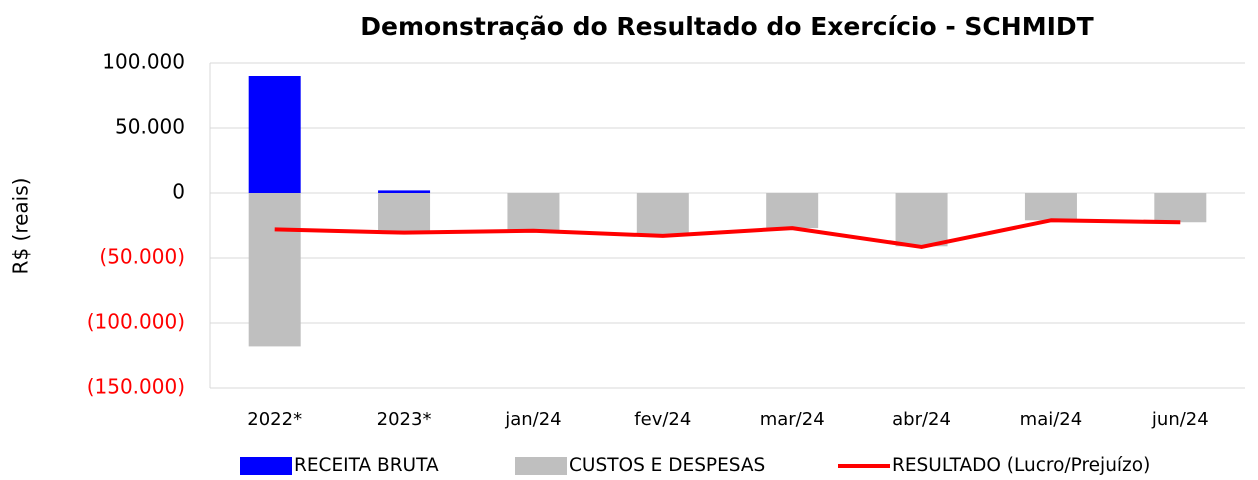 Image resolution: width=1258 pixels, height=480 pixels. Describe the element at coordinates (150, 127) in the screenshot. I see `y-tick-label: 50.000` at that location.